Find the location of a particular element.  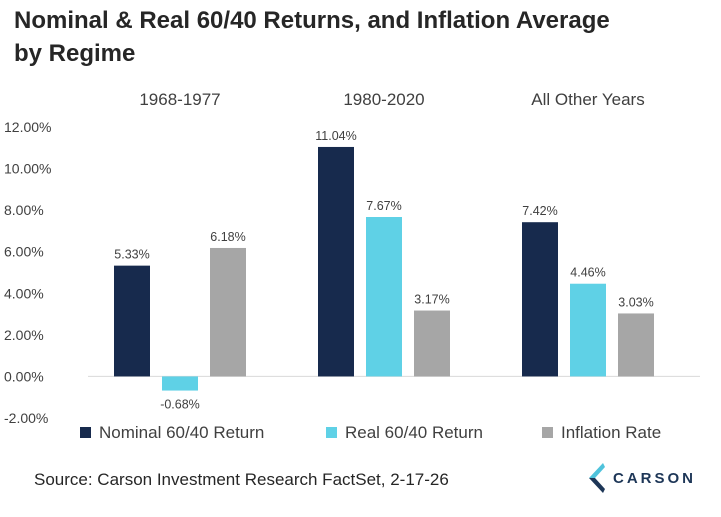

legend-label: Inflation Rate is located at coordinates (611, 432).